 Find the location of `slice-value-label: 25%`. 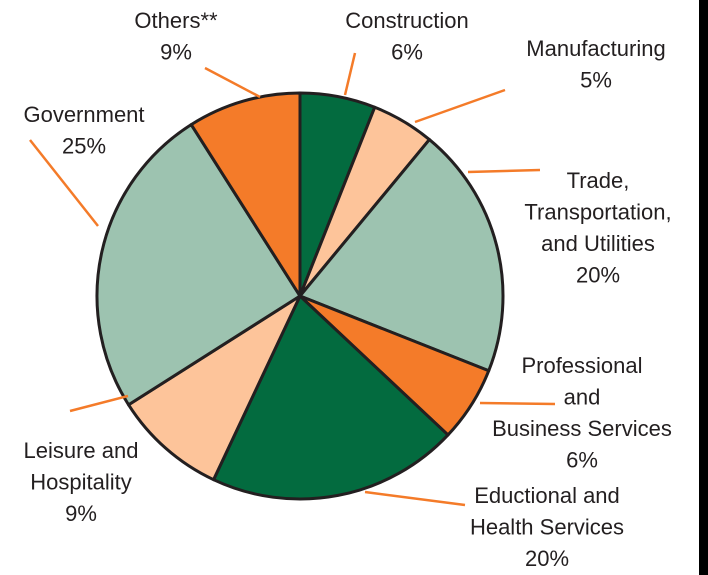

slice-value-label: 25% is located at coordinates (84, 145).